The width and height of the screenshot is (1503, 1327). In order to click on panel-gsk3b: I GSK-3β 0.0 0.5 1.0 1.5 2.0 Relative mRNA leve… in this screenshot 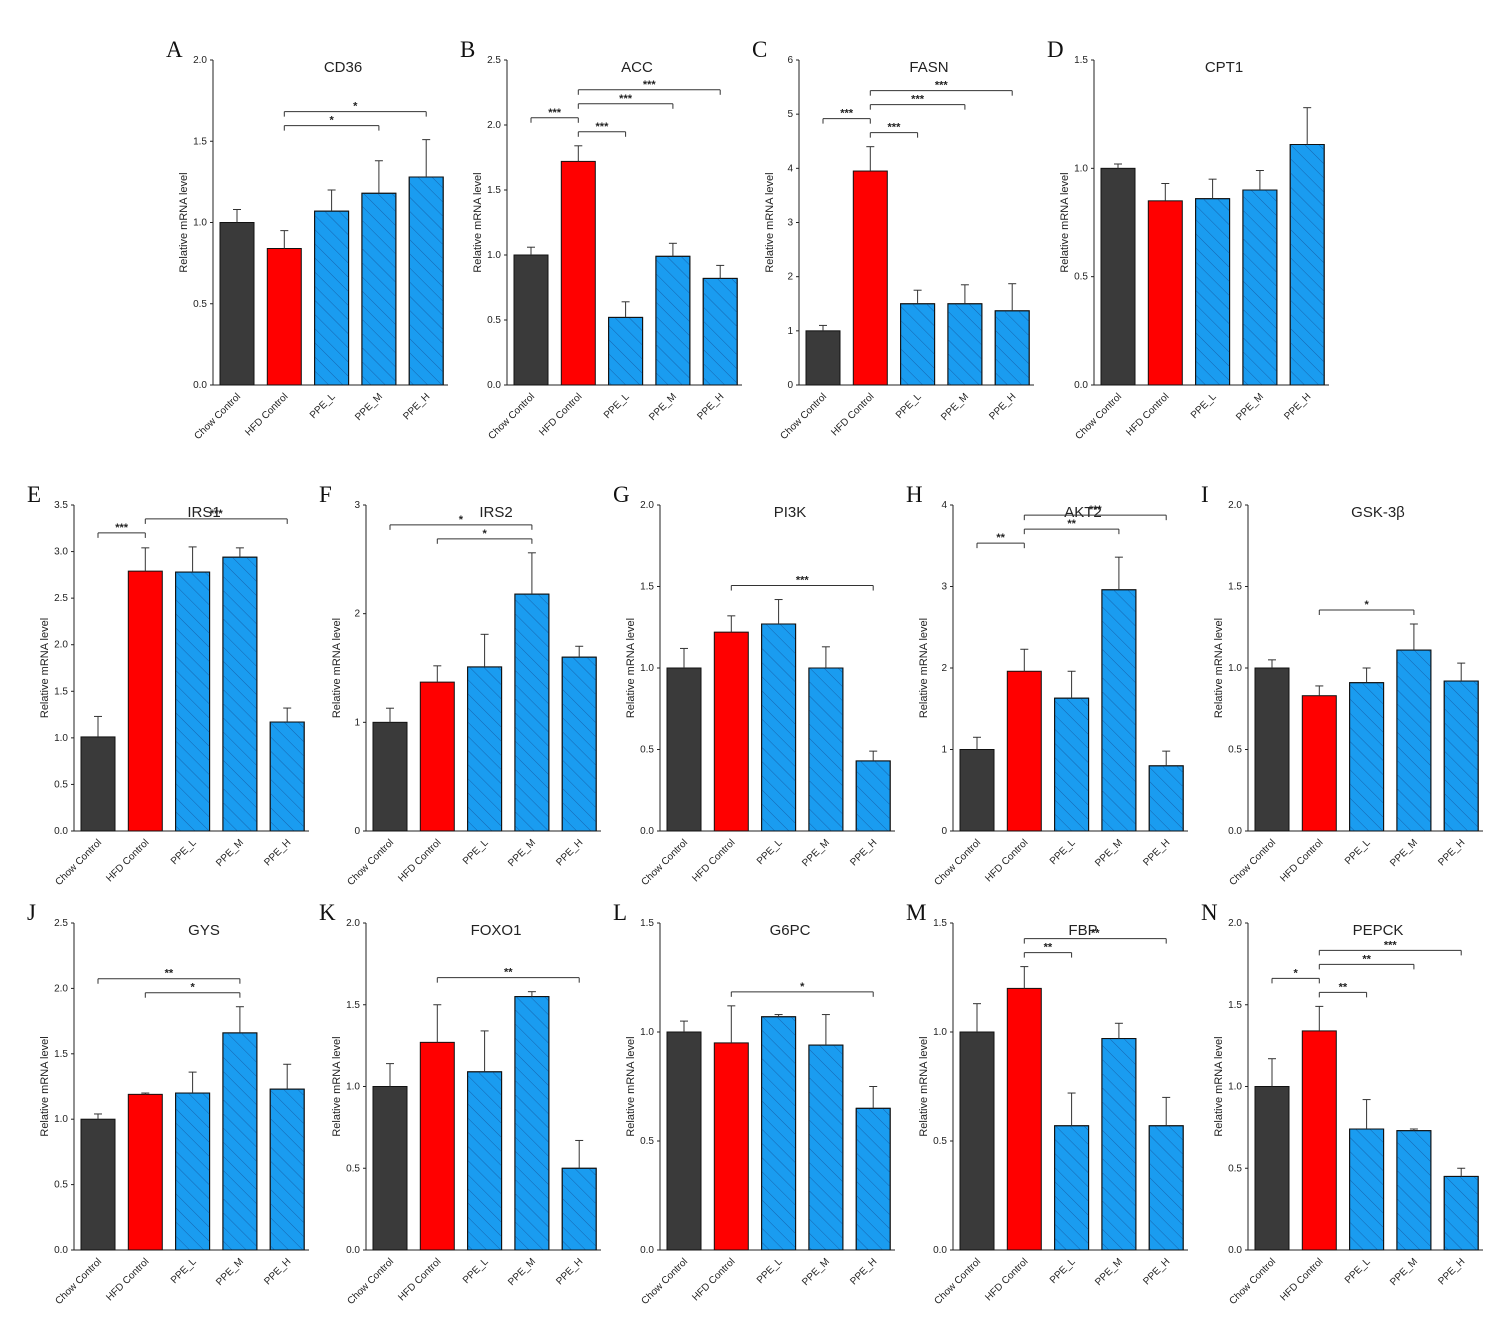, I will do `click(1342, 685)`.